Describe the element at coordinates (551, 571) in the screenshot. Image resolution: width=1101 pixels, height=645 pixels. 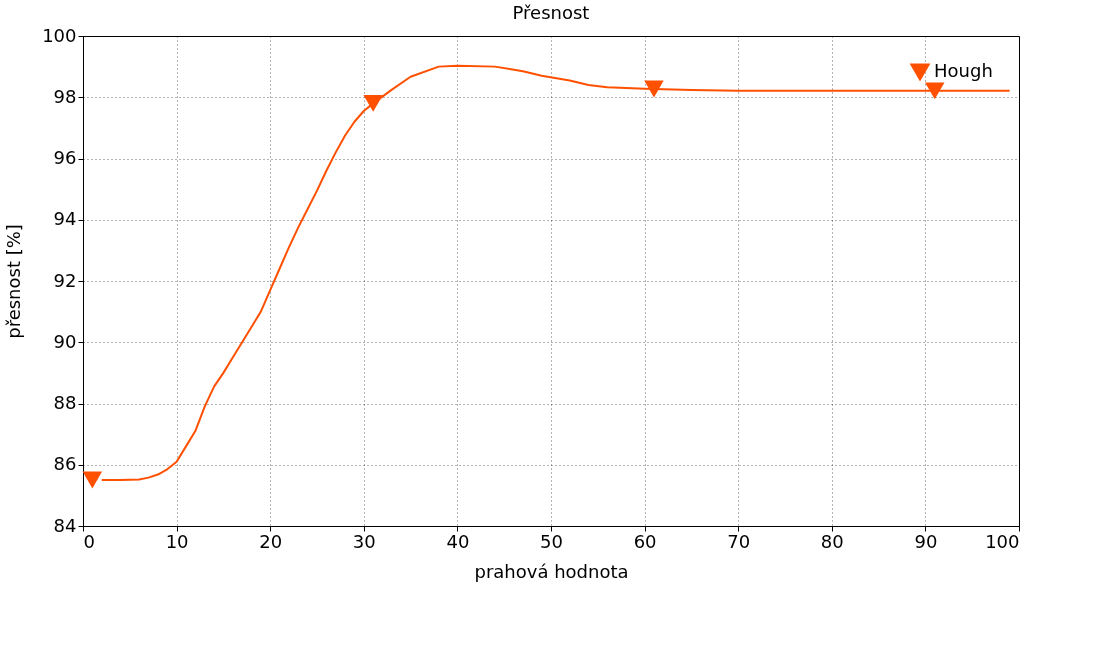
I see `x-axis-title: prahová hodnota` at that location.